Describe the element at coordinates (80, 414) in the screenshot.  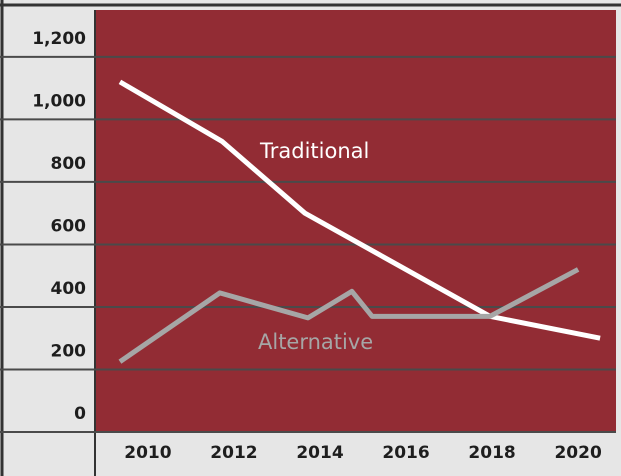
I see `y-tick-label: 0` at that location.